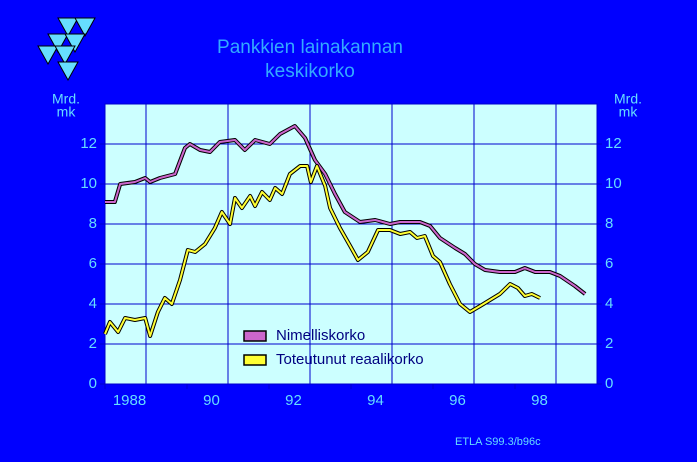  What do you see at coordinates (457, 400) in the screenshot?
I see `x-tick-label: 96` at bounding box center [457, 400].